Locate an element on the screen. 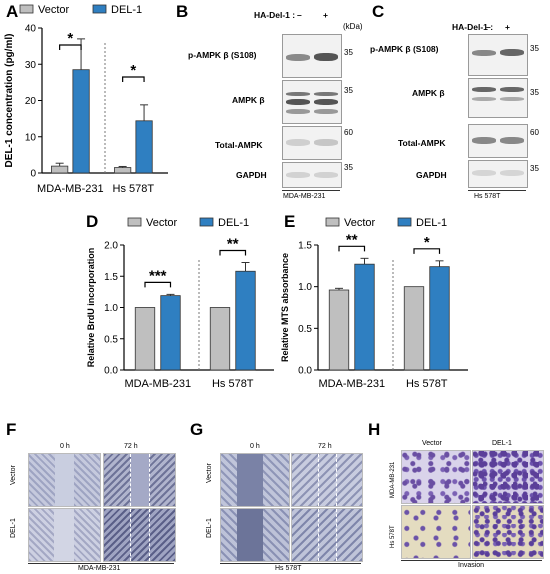 Image resolution: width=550 pixels, height=574 pixels. blot-b-row-label: p-AMPK β (S108) is located at coordinates (222, 55).